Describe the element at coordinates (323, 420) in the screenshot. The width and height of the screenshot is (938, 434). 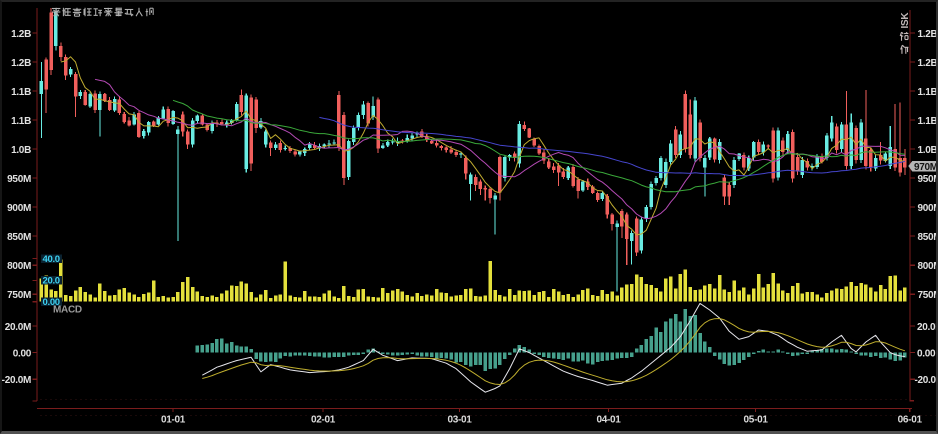
I see `svg-text: 02-01` at that location.